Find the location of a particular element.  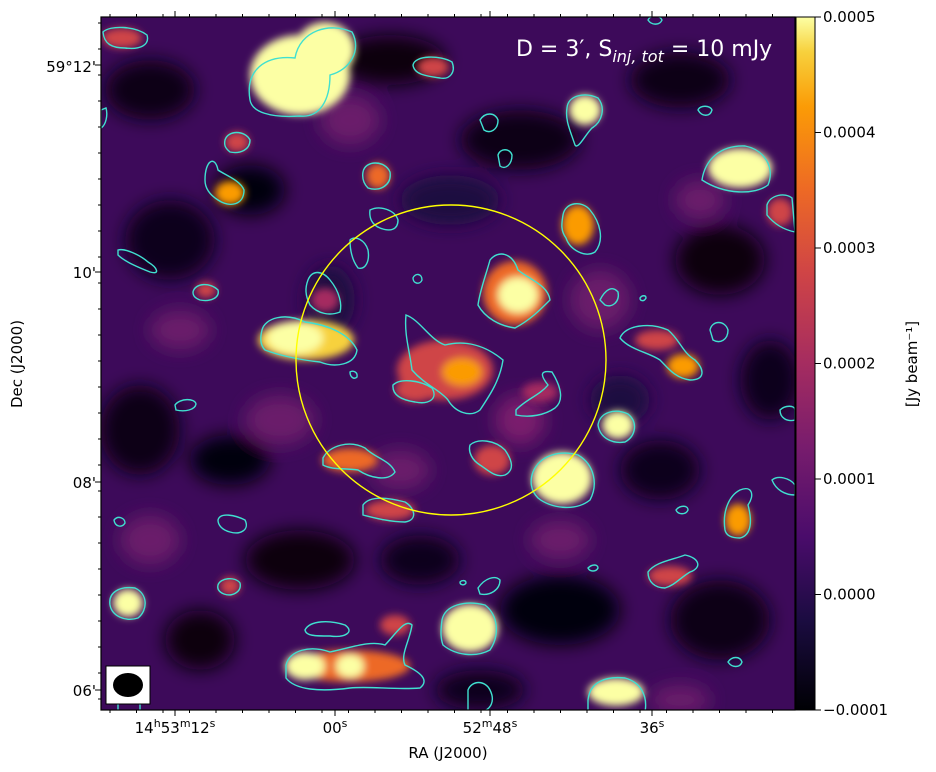

colorbar is located at coordinates (805, 363).